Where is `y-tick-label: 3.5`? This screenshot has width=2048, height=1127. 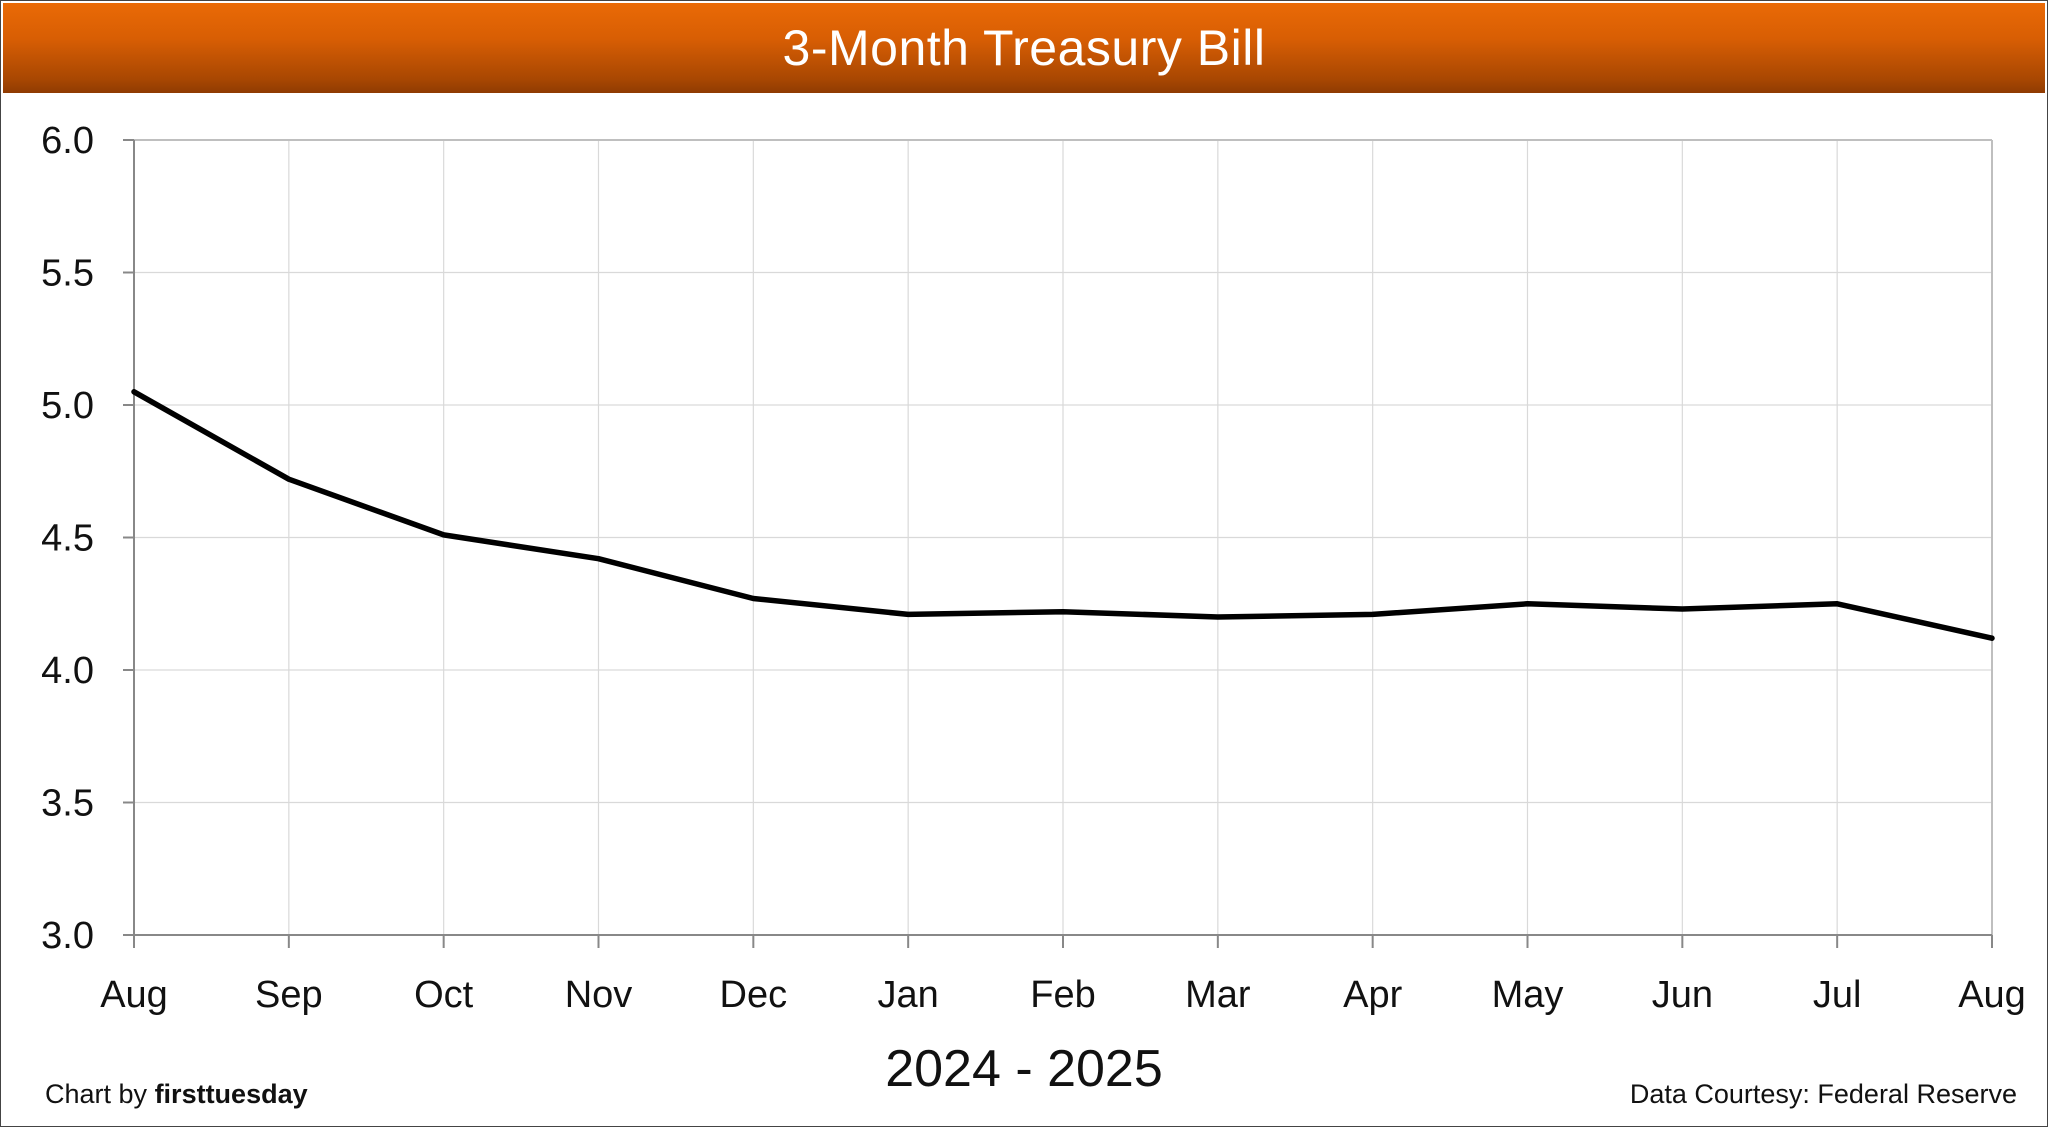
y-tick-label: 3.5 is located at coordinates (67, 804).